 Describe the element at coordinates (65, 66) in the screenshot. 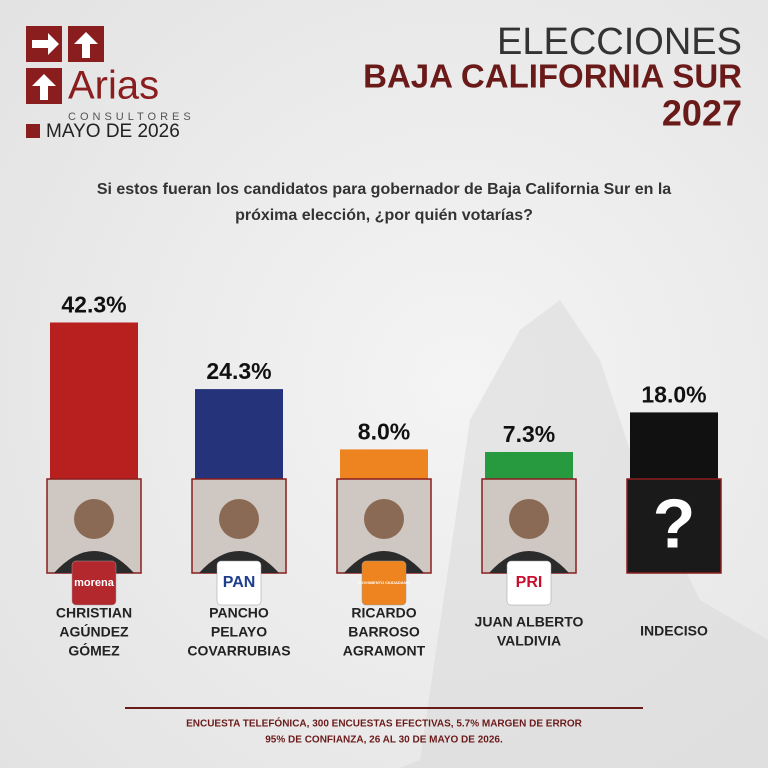

I see `logo-arrows` at that location.